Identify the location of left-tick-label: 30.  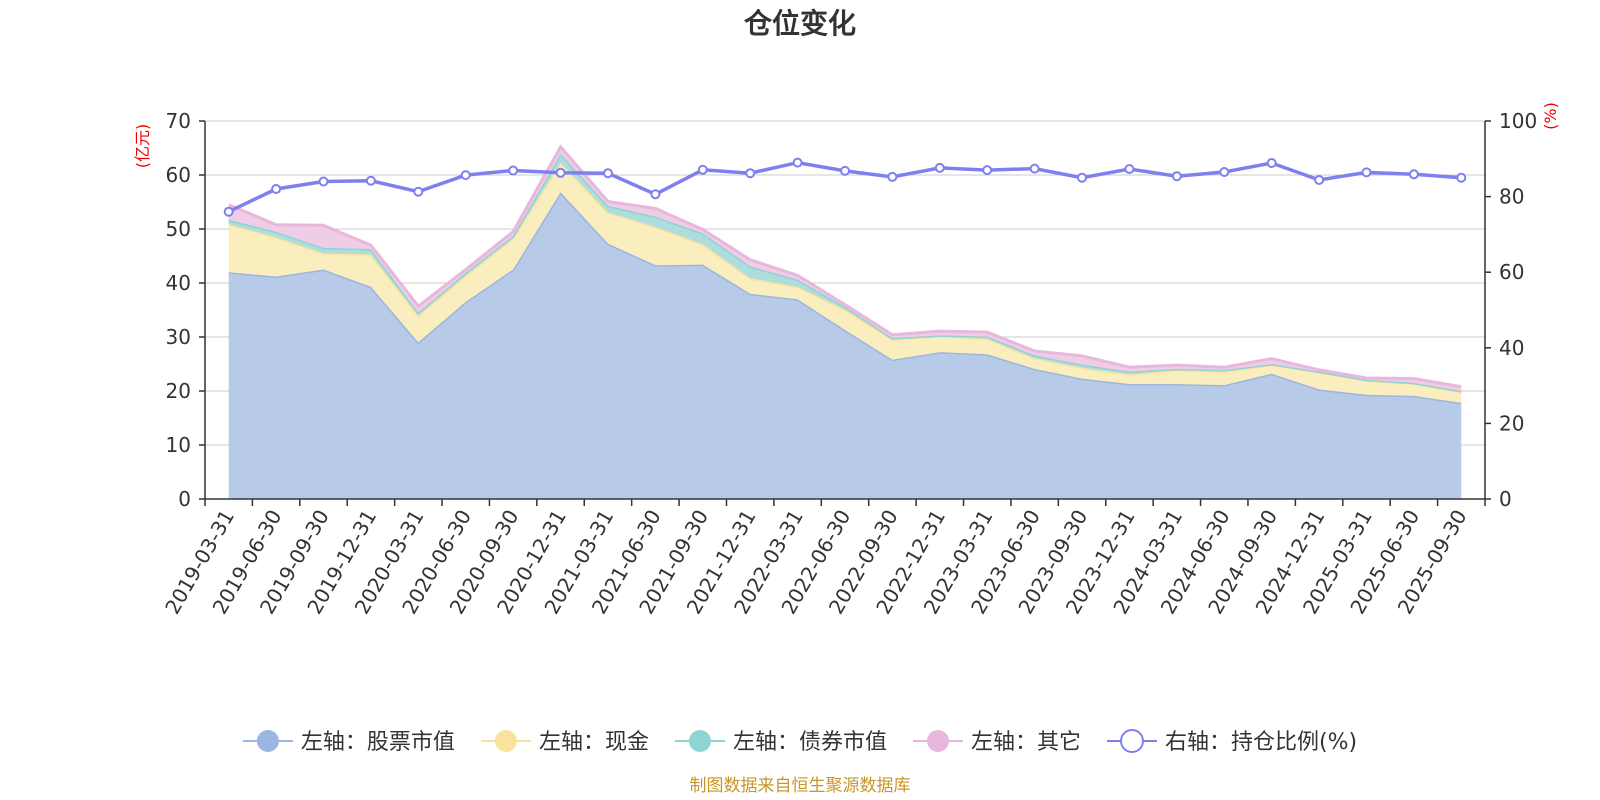
(178, 337).